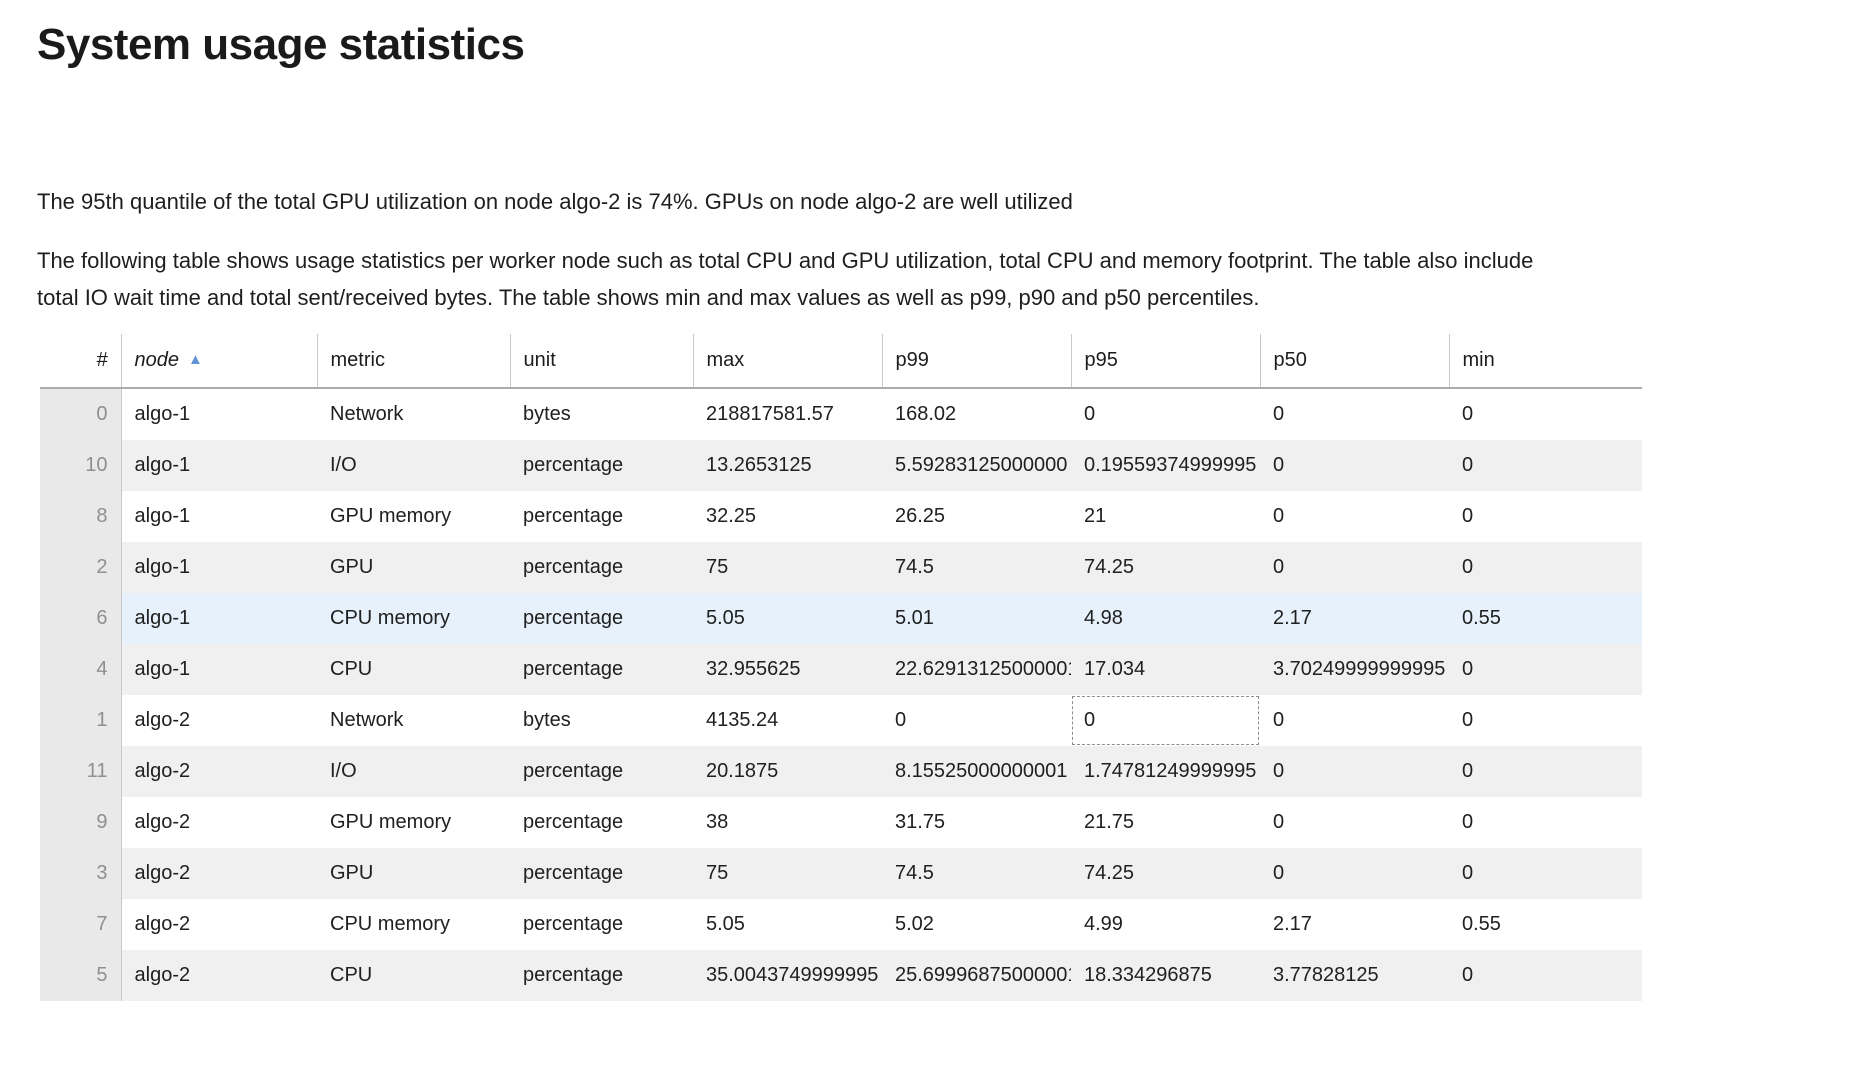 The height and width of the screenshot is (1082, 1868). What do you see at coordinates (81, 465) in the screenshot?
I see `row-index-cell: 10` at bounding box center [81, 465].